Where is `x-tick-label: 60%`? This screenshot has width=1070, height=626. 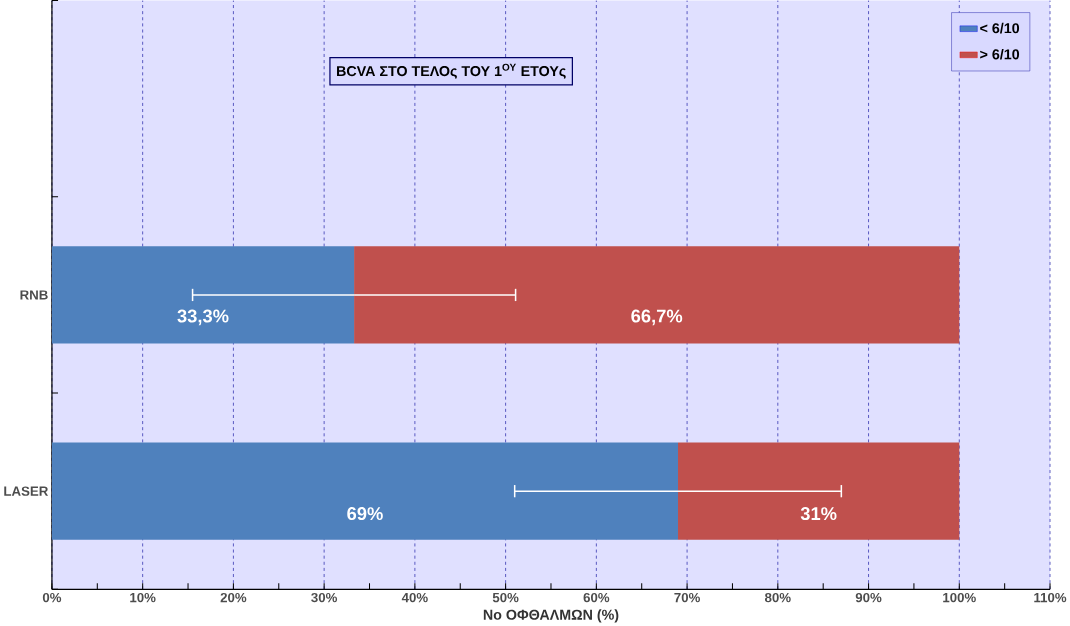 x-tick-label: 60% is located at coordinates (596, 597).